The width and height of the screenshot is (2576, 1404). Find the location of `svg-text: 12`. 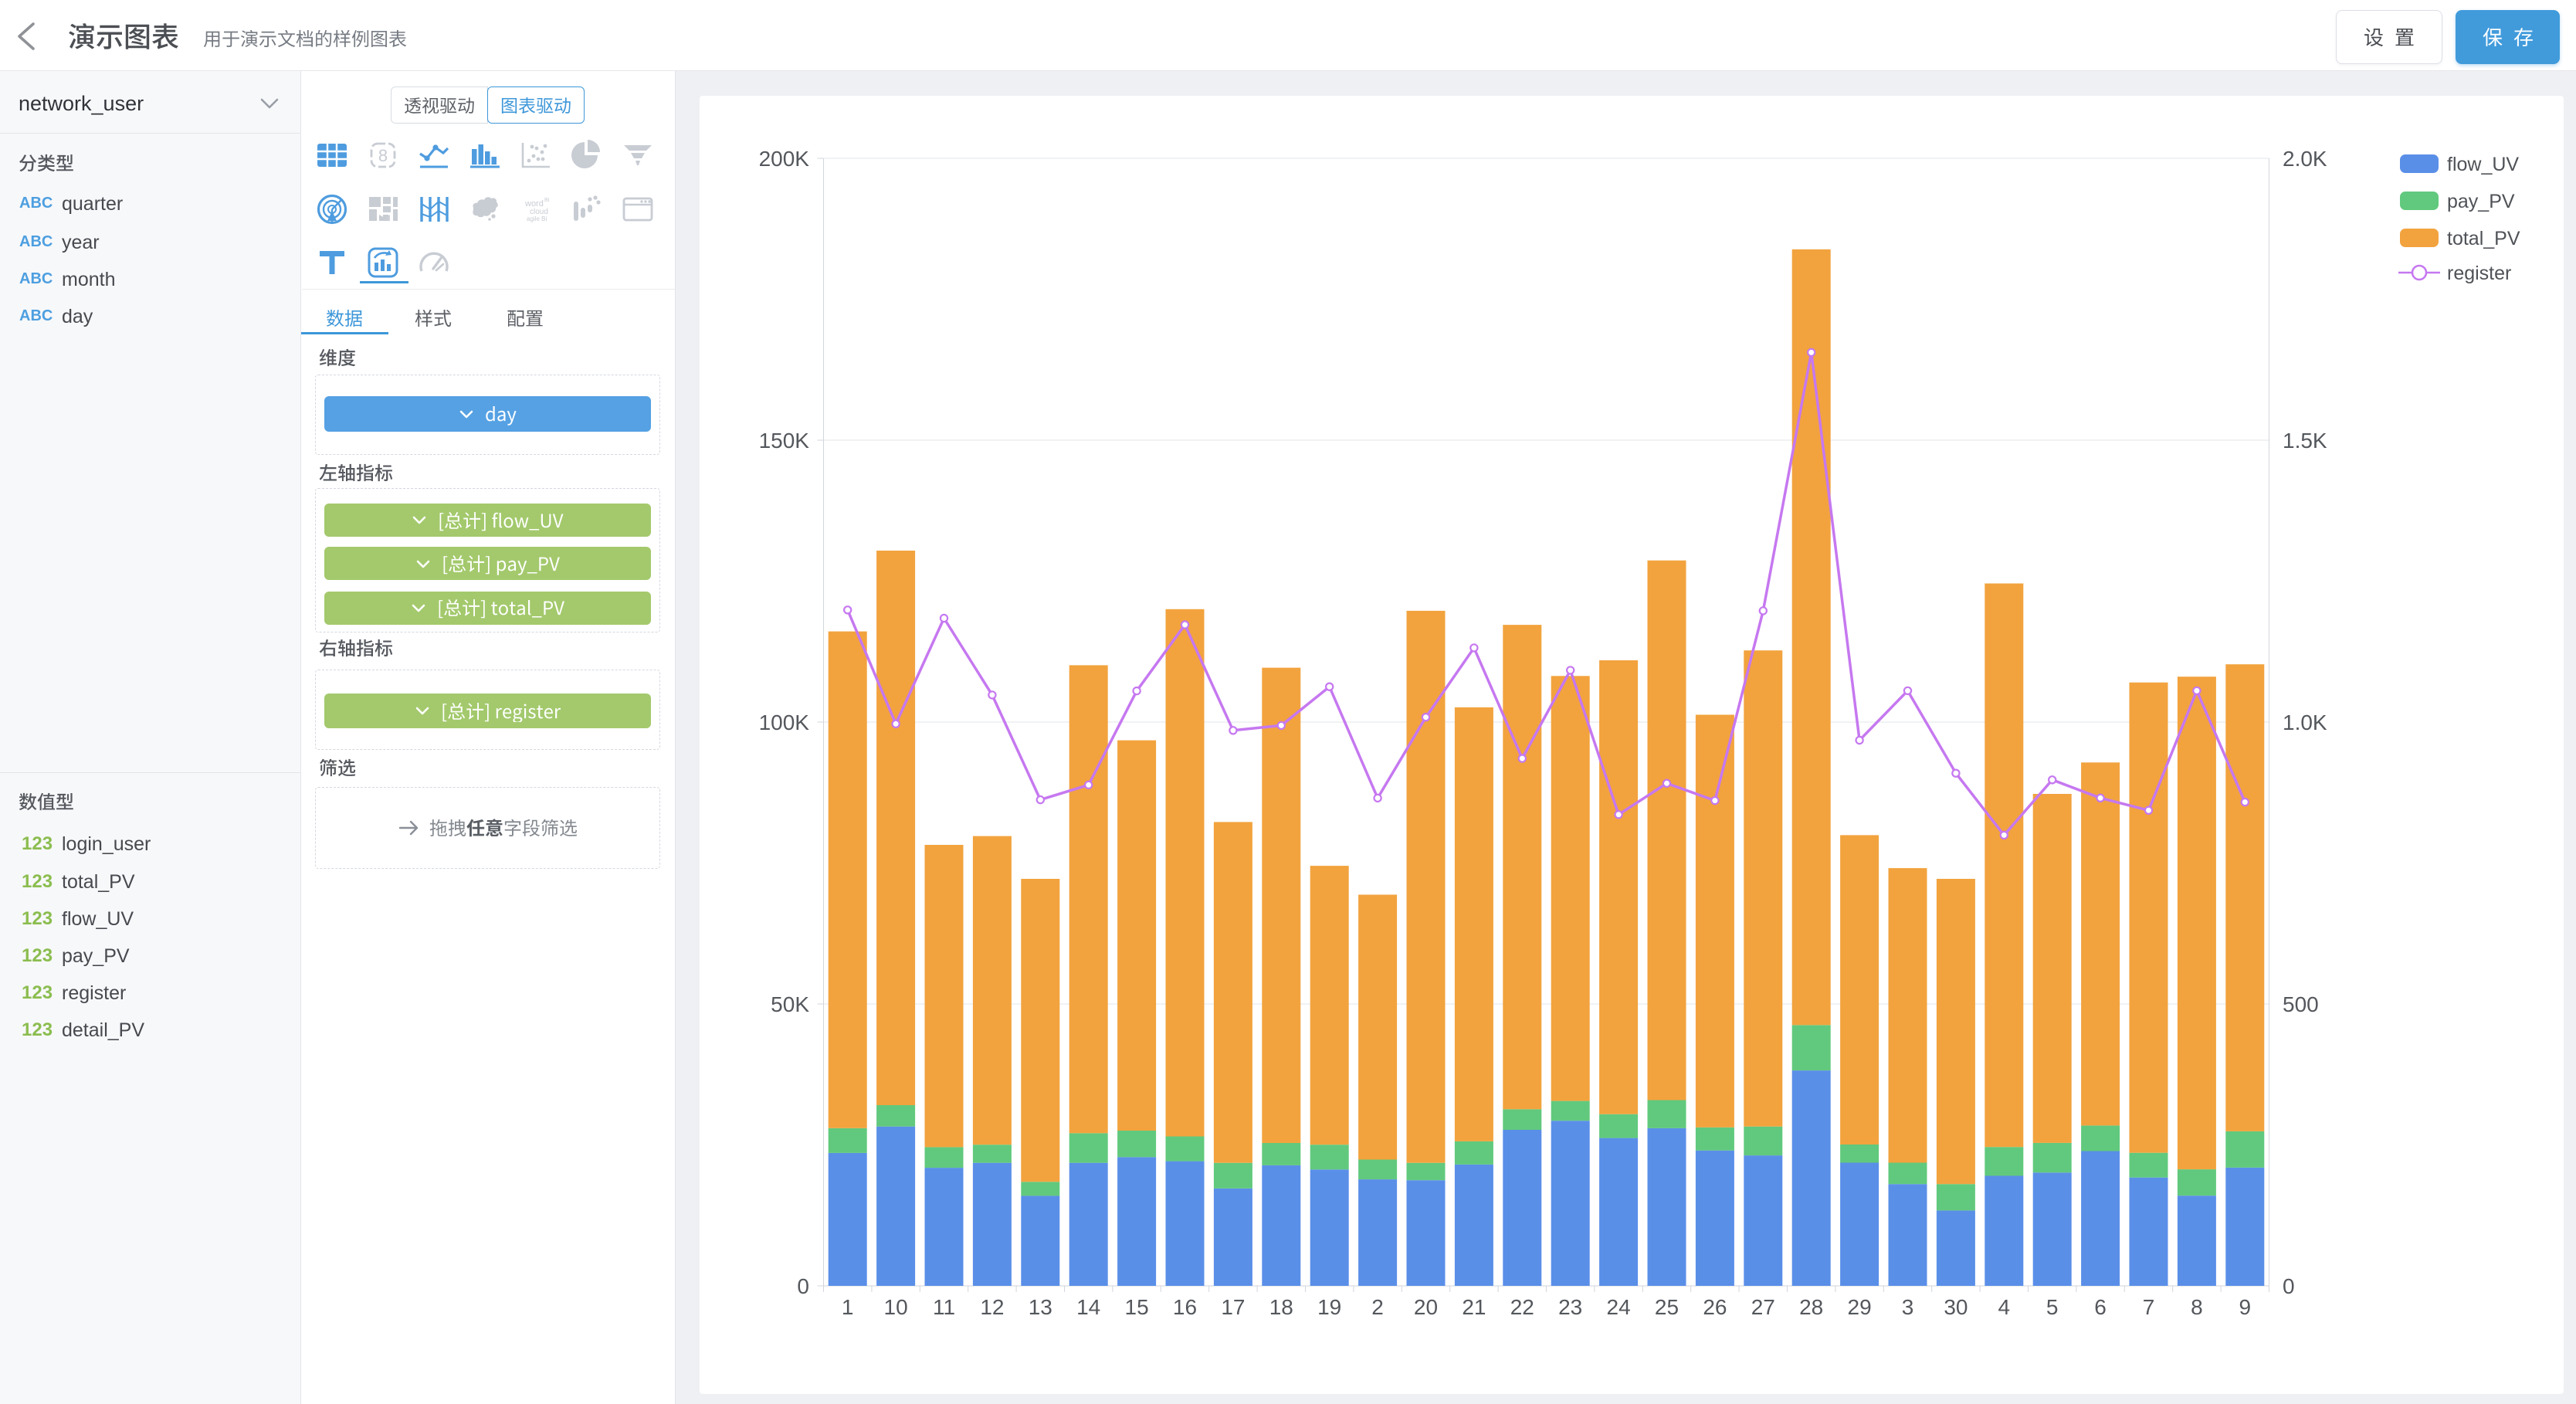

svg-text: 12 is located at coordinates (992, 1307).